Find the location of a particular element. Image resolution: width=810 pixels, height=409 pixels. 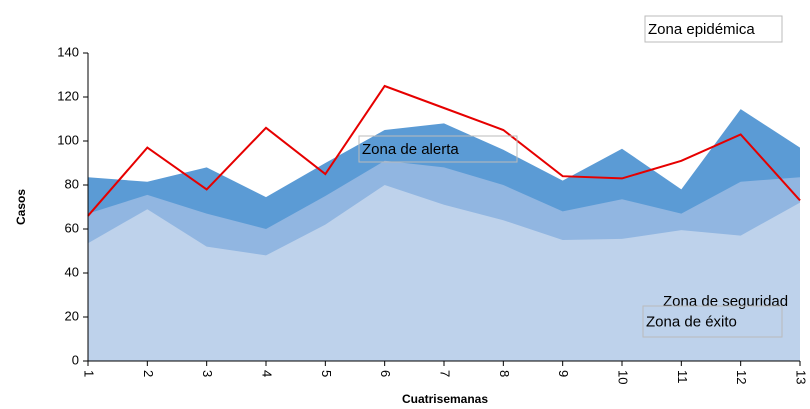

y-tick-label: 20 is located at coordinates (72, 315).